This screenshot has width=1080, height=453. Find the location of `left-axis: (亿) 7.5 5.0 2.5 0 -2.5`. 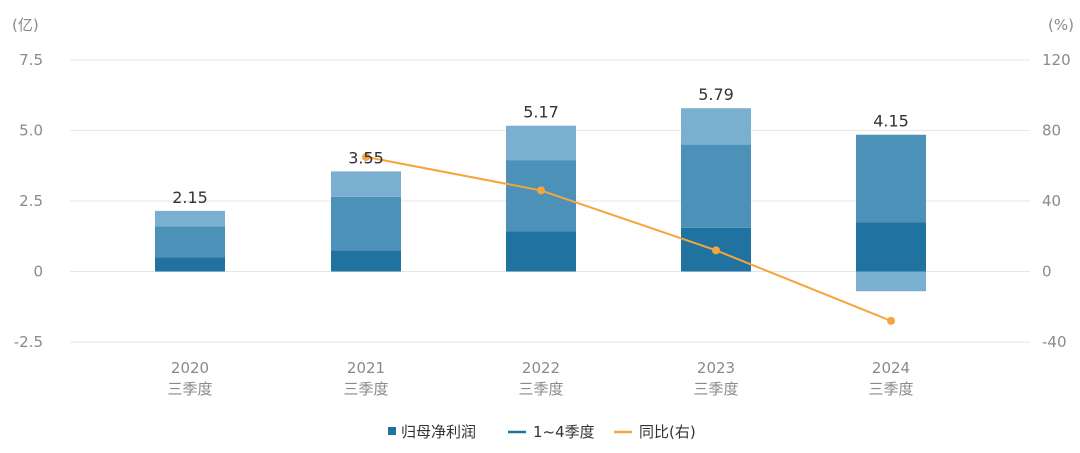

left-axis: (亿) 7.5 5.0 2.5 0 -2.5 is located at coordinates (27, 183).